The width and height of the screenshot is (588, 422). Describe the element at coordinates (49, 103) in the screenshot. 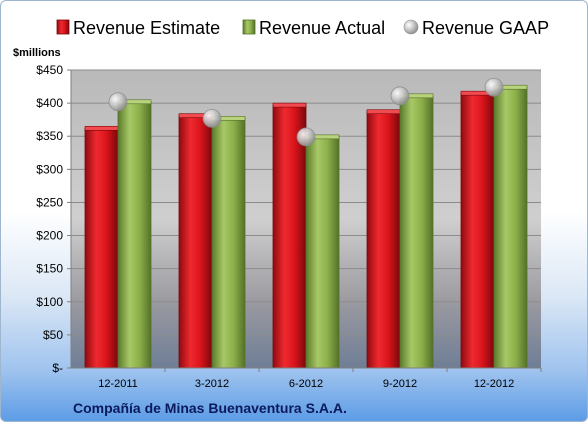

I see `y-tick-label: $400` at that location.